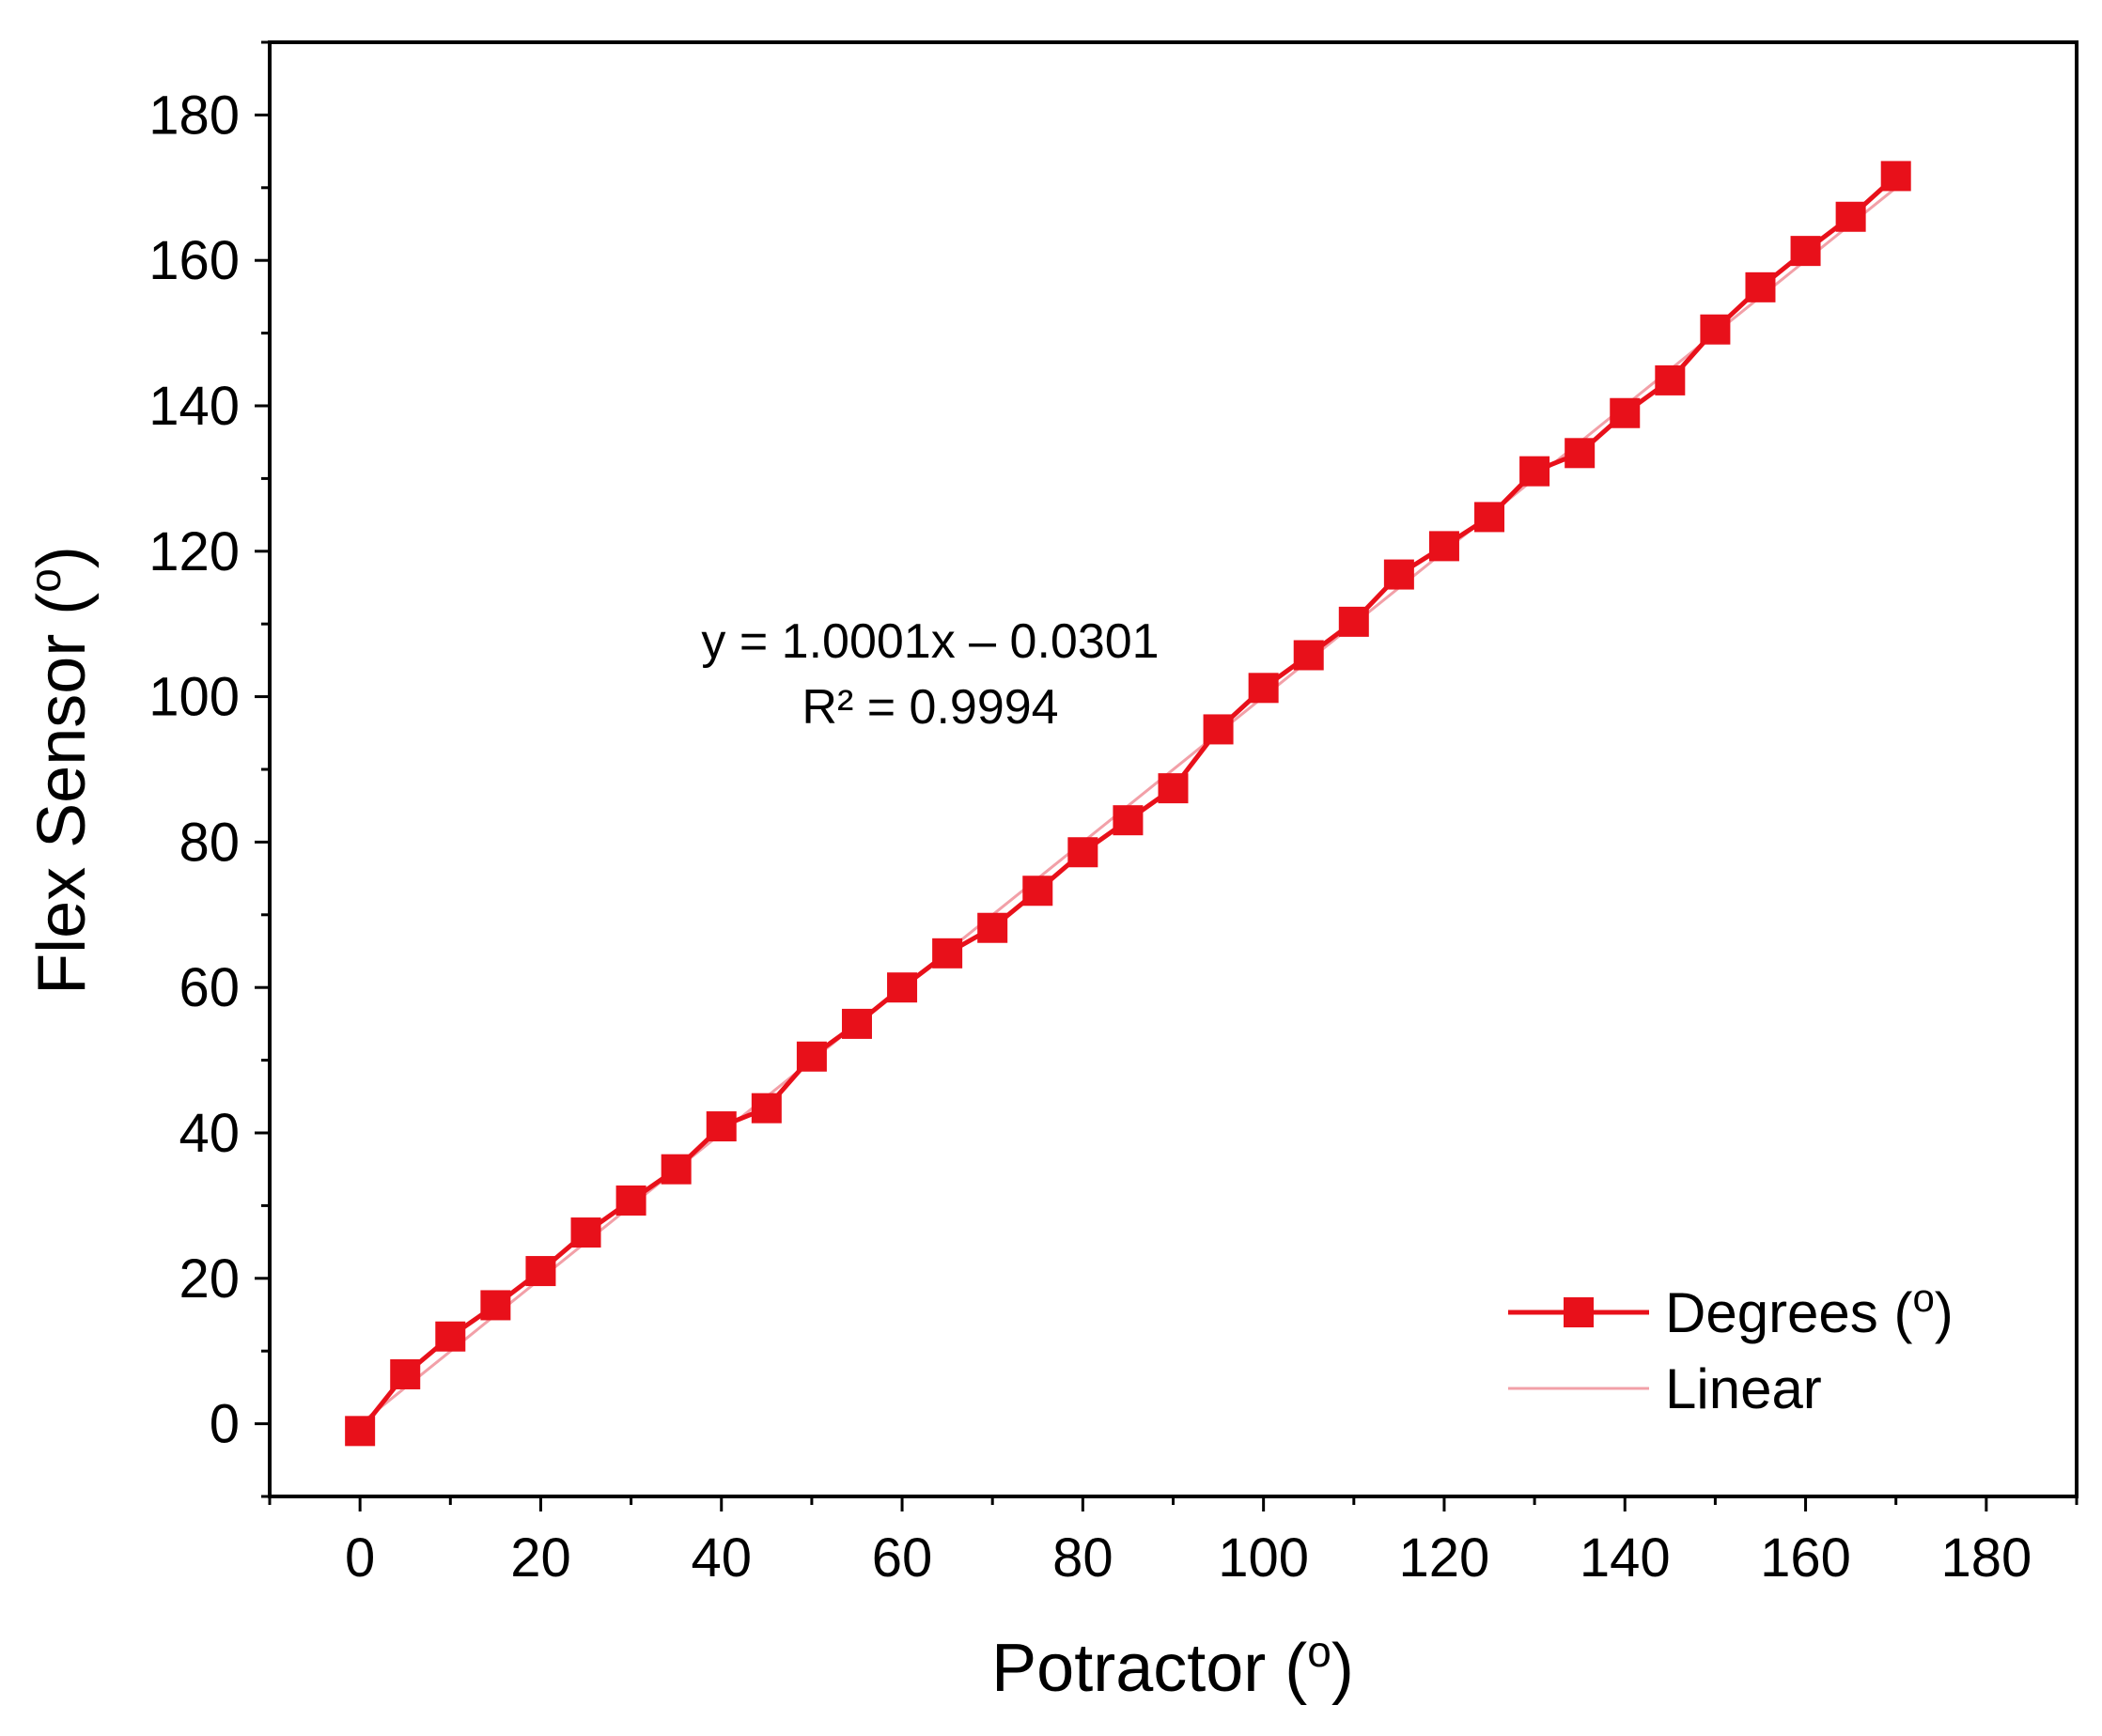 The height and width of the screenshot is (1736, 2102). Describe the element at coordinates (1923, 1298) in the screenshot. I see `legend-label-degrees-sup: o` at that location.